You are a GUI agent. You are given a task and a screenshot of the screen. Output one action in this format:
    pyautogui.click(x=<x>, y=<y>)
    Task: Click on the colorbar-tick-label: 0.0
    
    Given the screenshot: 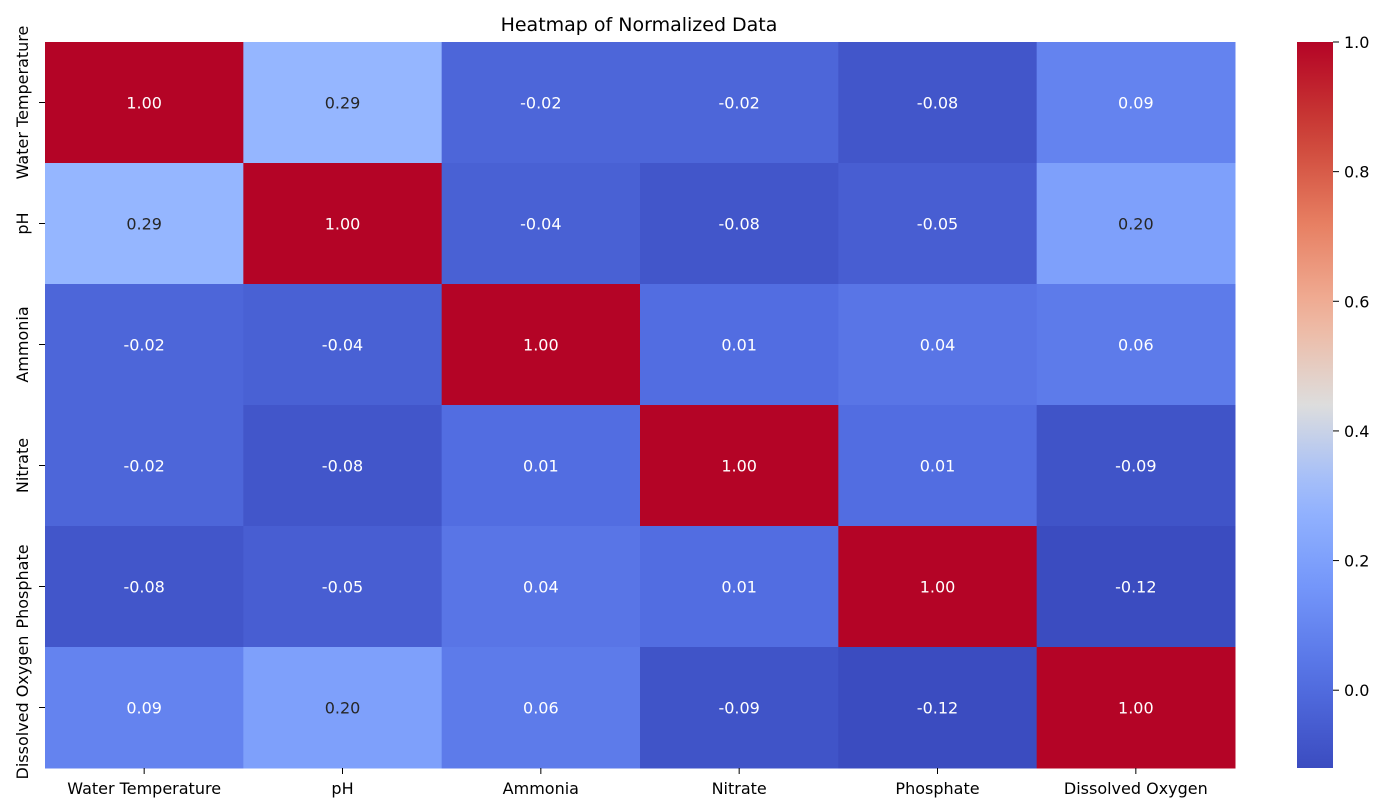 What is the action you would take?
    pyautogui.click(x=1356, y=690)
    